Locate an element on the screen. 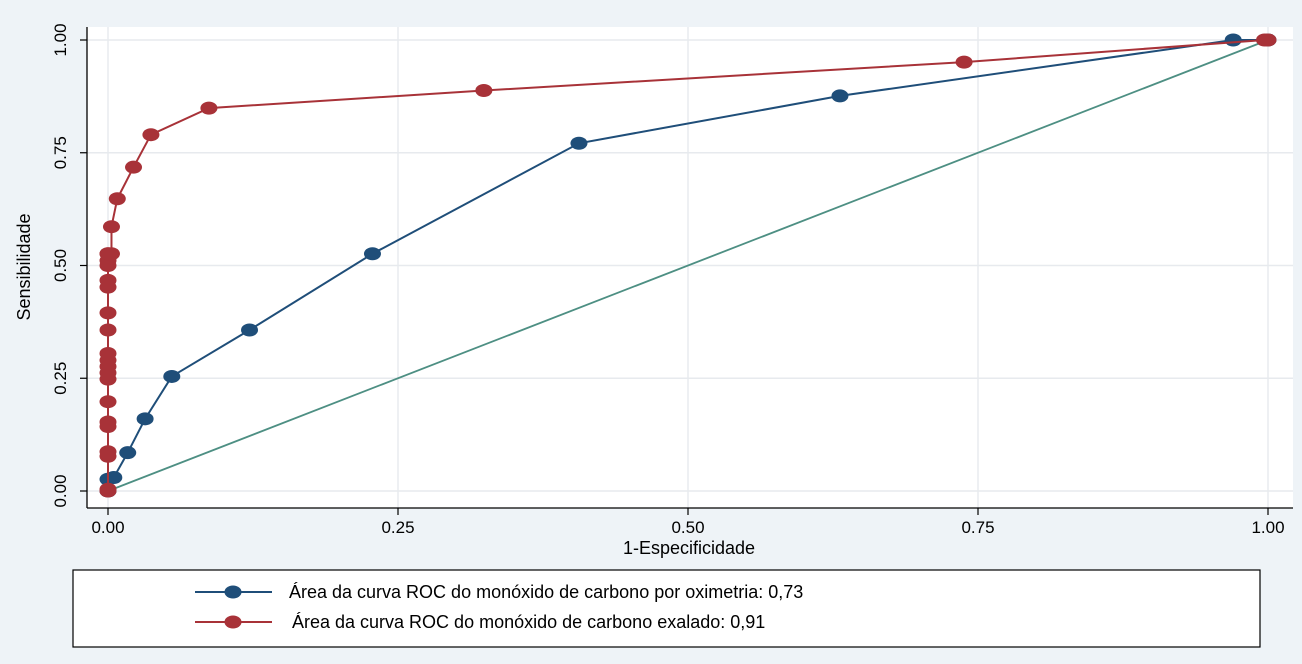 The height and width of the screenshot is (664, 1302). y-axis-title: Sensibilidade is located at coordinates (24, 266).